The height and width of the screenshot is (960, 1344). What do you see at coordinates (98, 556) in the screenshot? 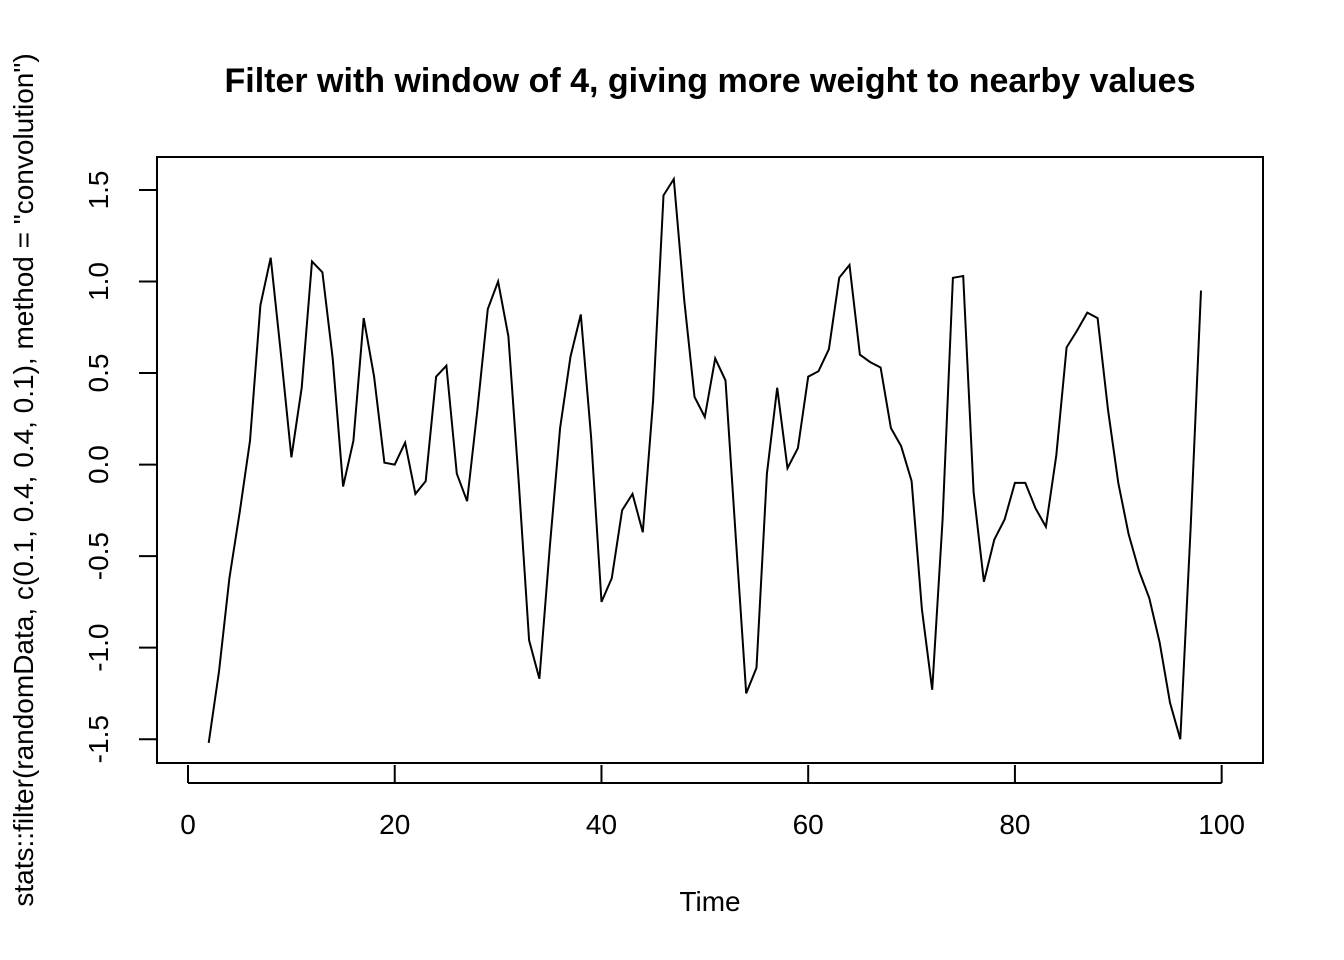
I see `y-tick-label: -0.5` at bounding box center [98, 556].